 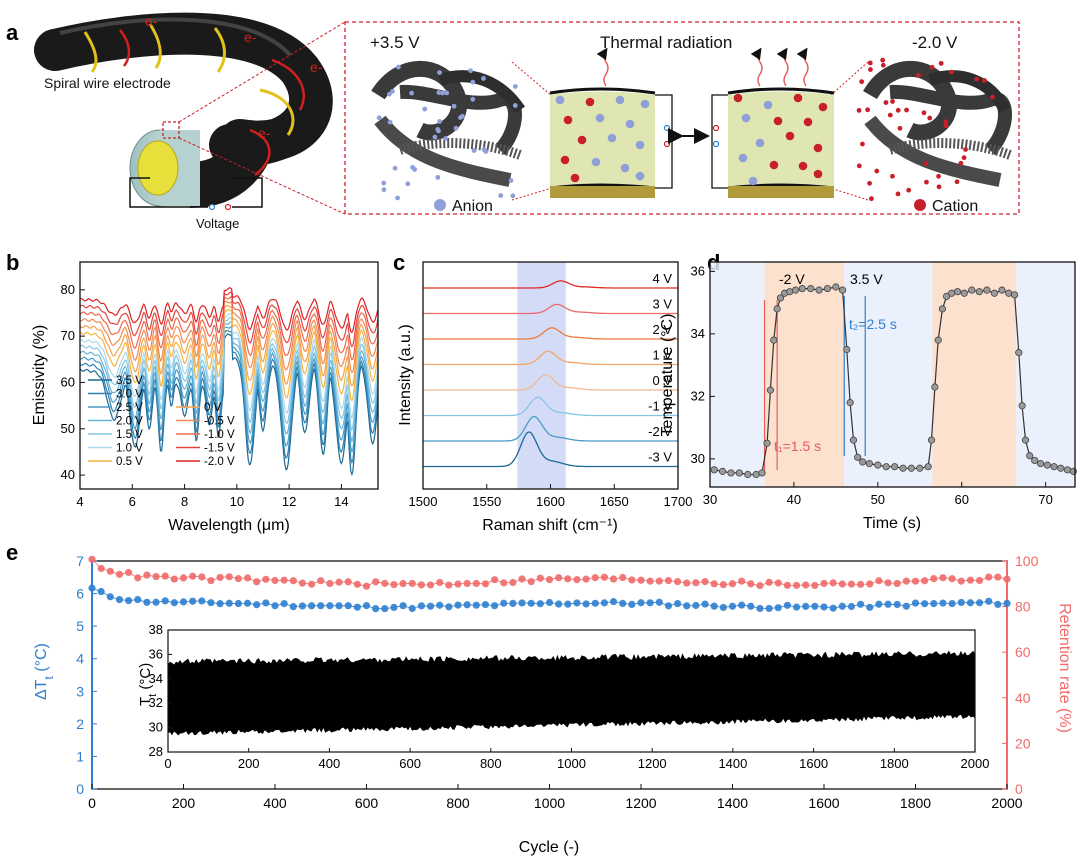 I want to click on cell-ions, so click(x=691, y=139).